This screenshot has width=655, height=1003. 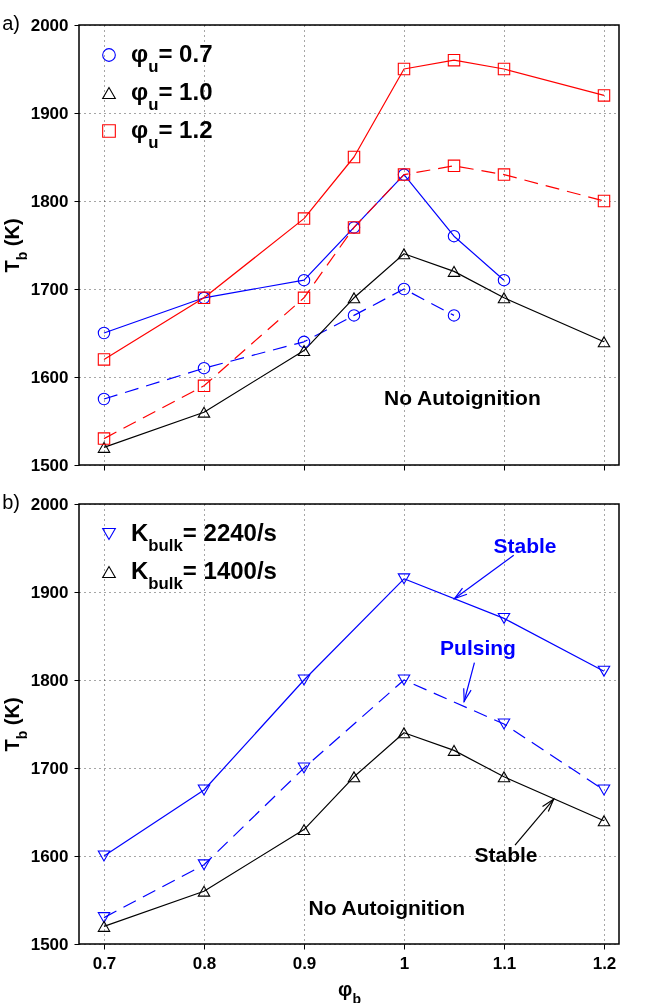 What do you see at coordinates (11, 502) in the screenshot?
I see `chart-title: b)` at bounding box center [11, 502].